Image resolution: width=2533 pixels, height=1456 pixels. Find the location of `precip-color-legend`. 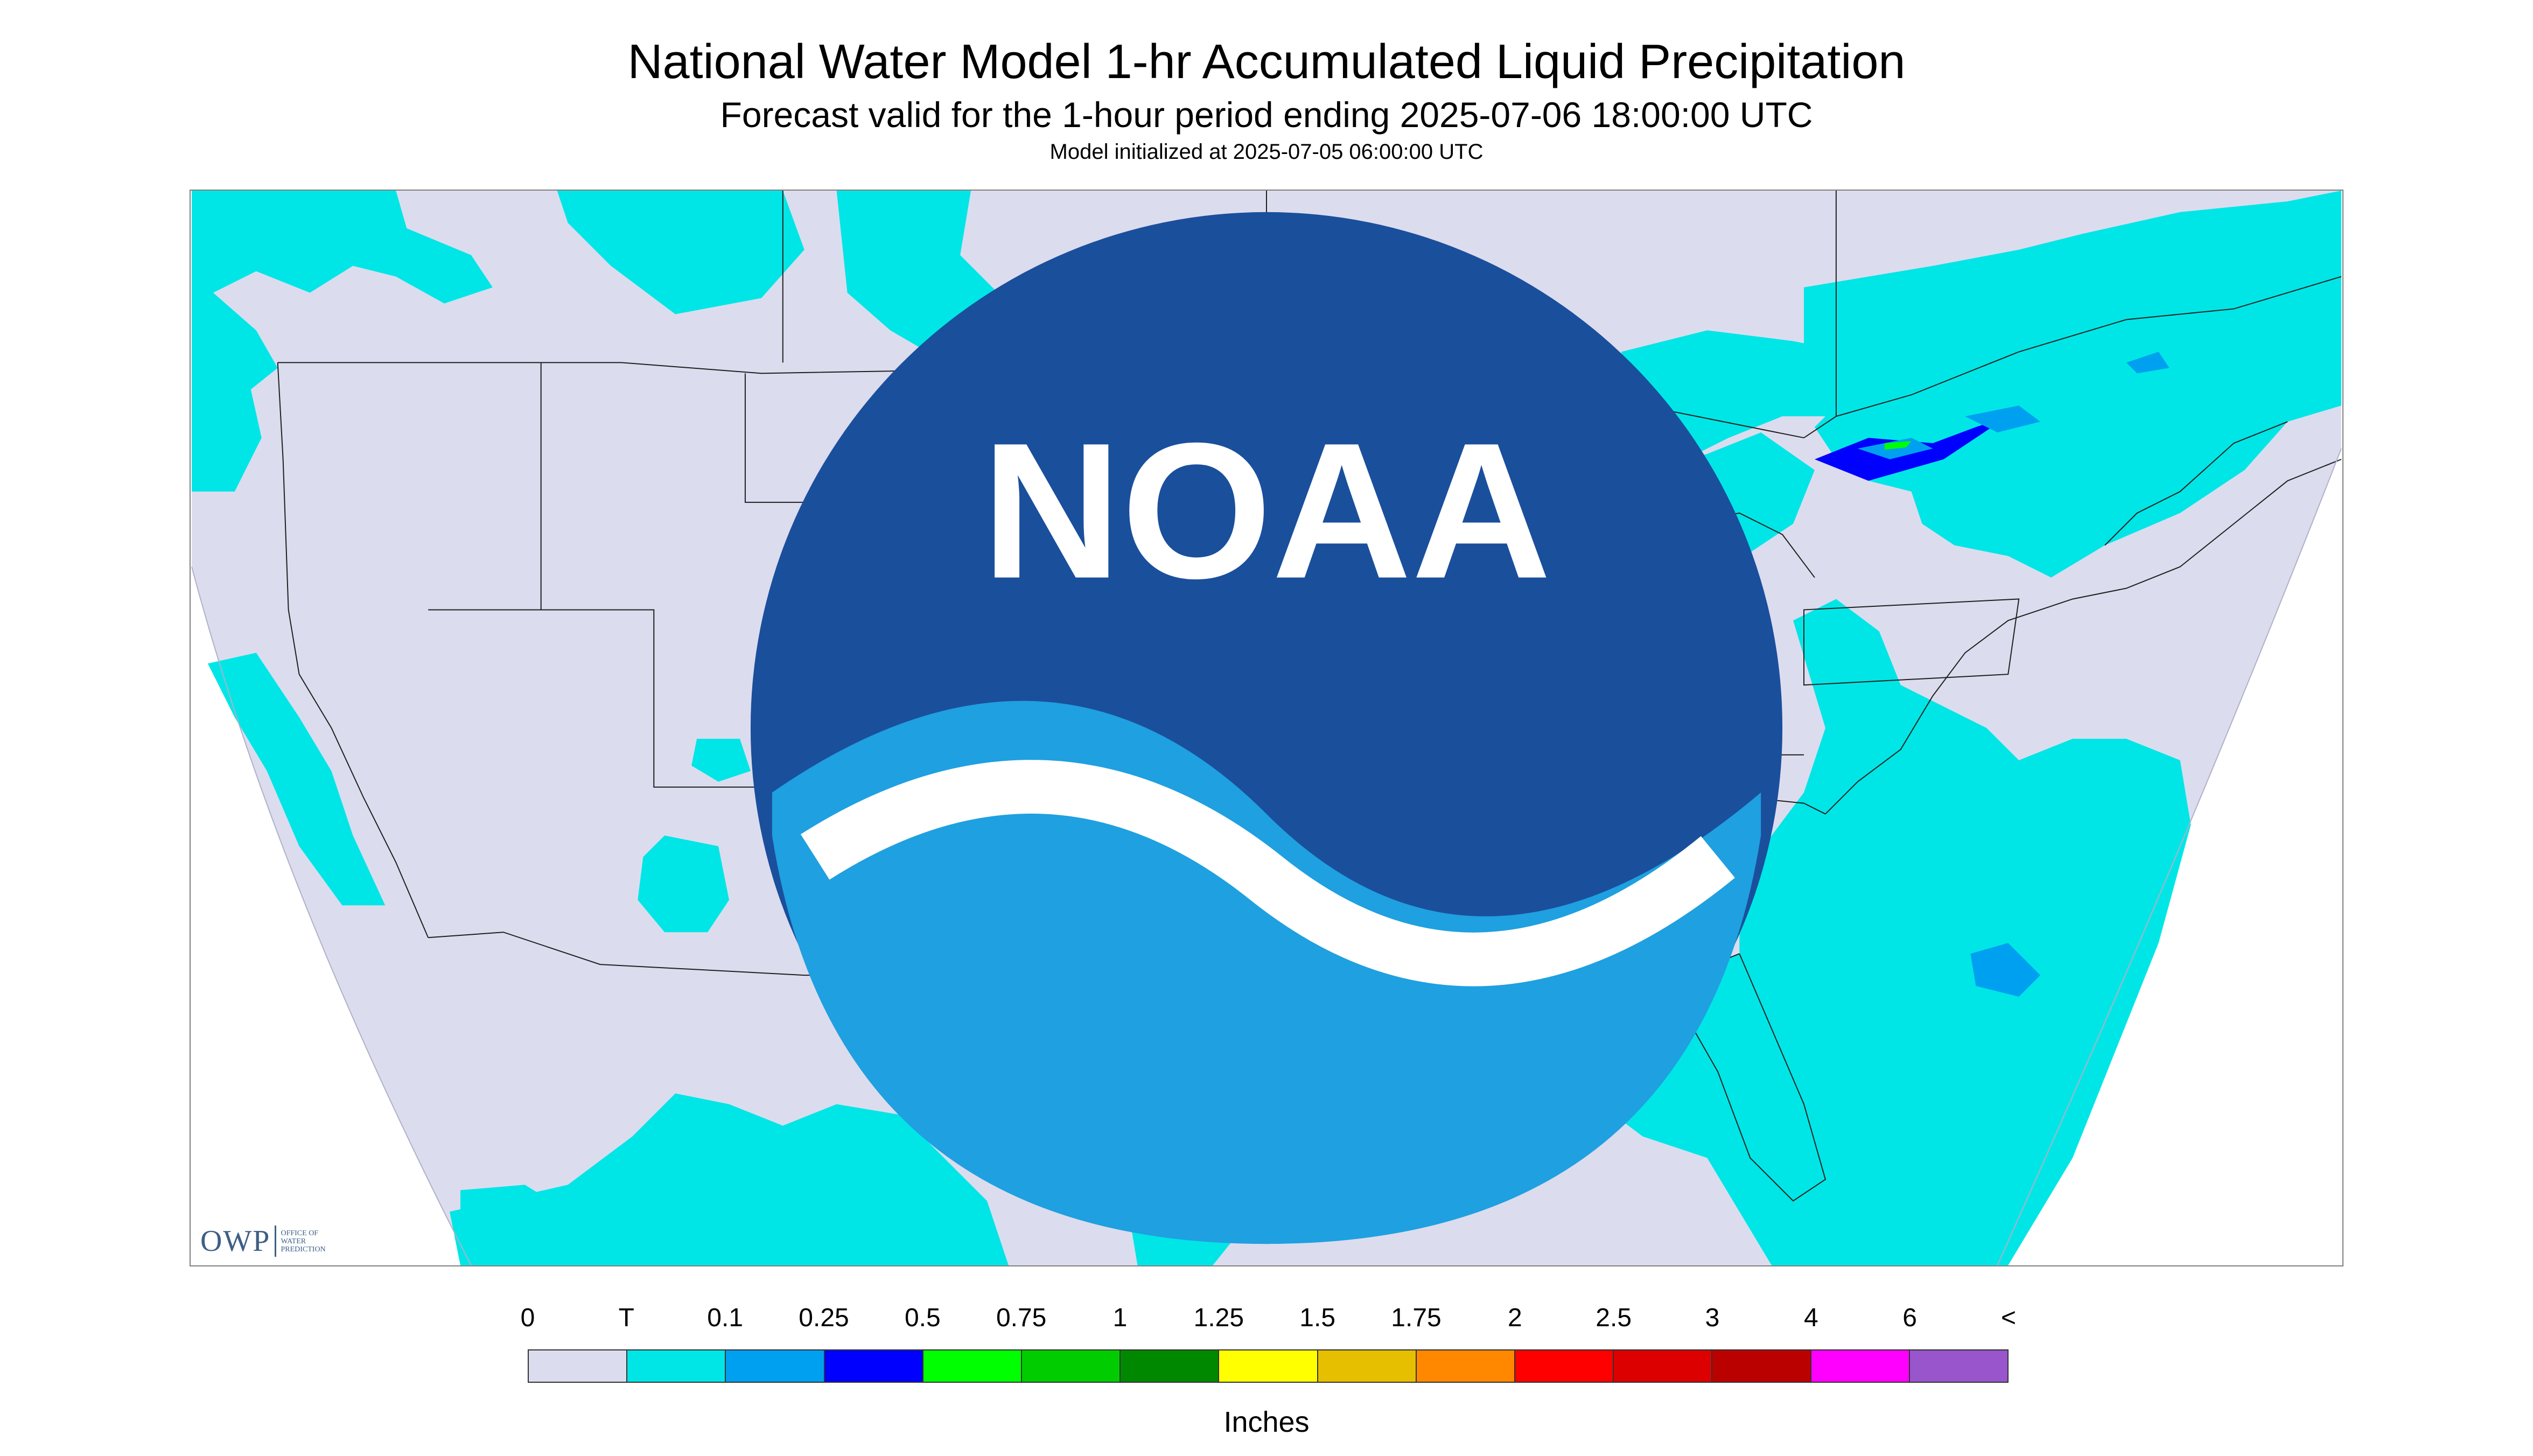

precip-color-legend is located at coordinates (1268, 1366).